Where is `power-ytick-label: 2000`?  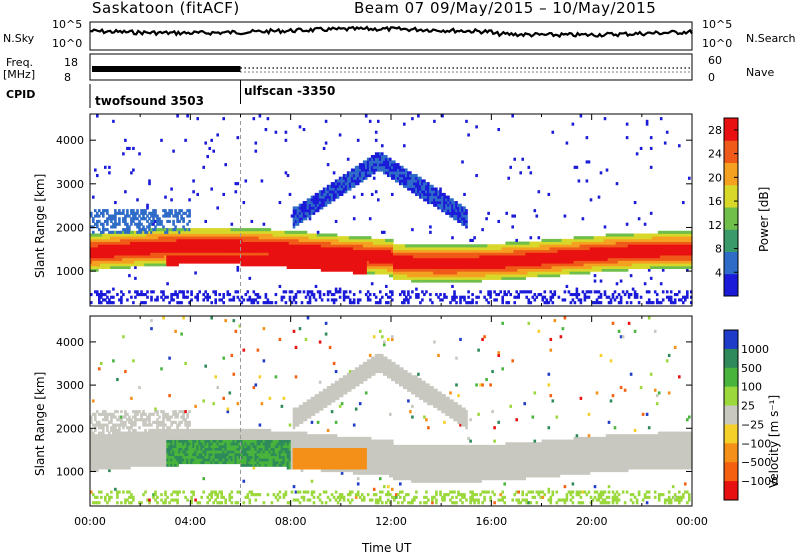
power-ytick-label: 2000 is located at coordinates (70, 227).